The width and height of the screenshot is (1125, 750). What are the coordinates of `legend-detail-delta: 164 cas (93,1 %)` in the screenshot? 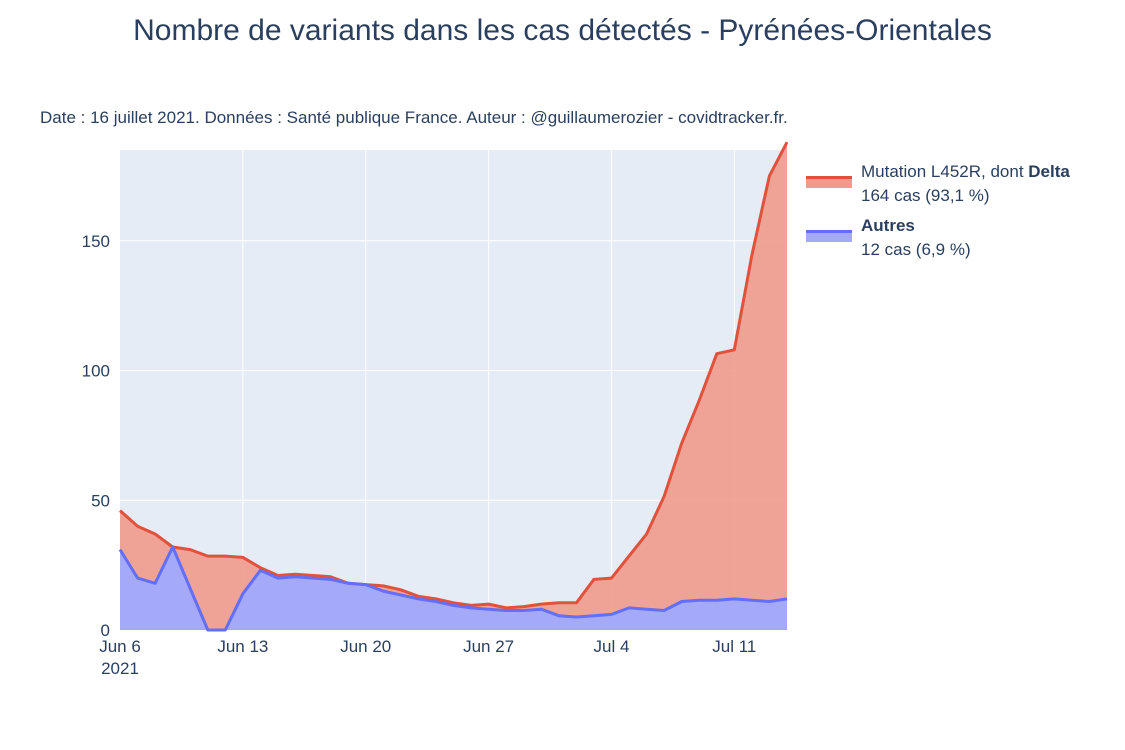 It's located at (925, 195).